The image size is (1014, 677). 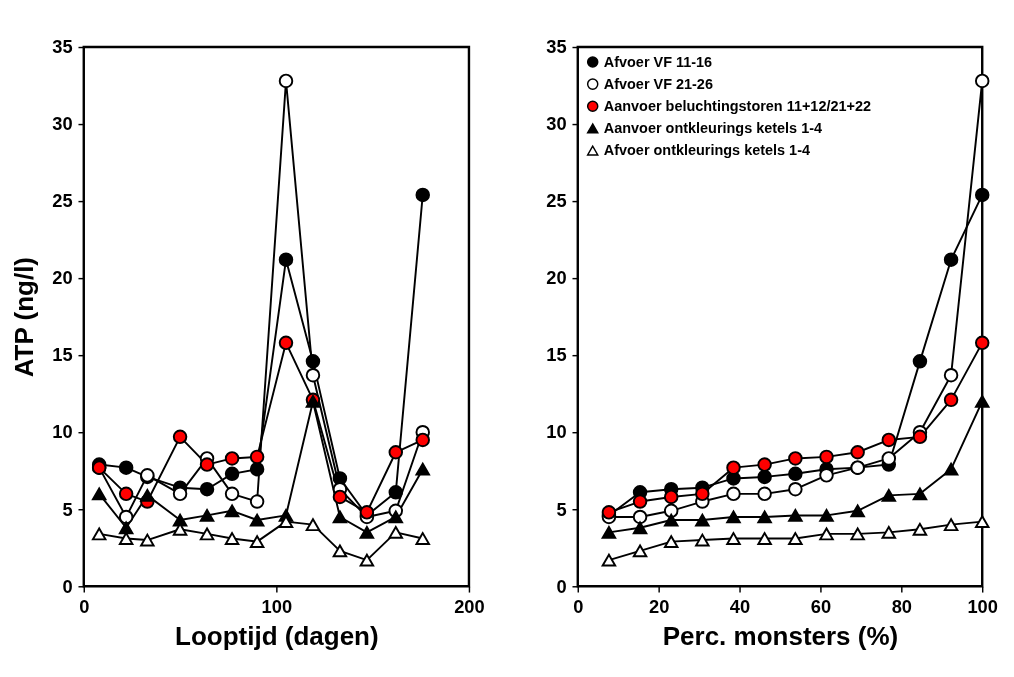 I want to click on x-tick-label: 60, so click(x=821, y=606).